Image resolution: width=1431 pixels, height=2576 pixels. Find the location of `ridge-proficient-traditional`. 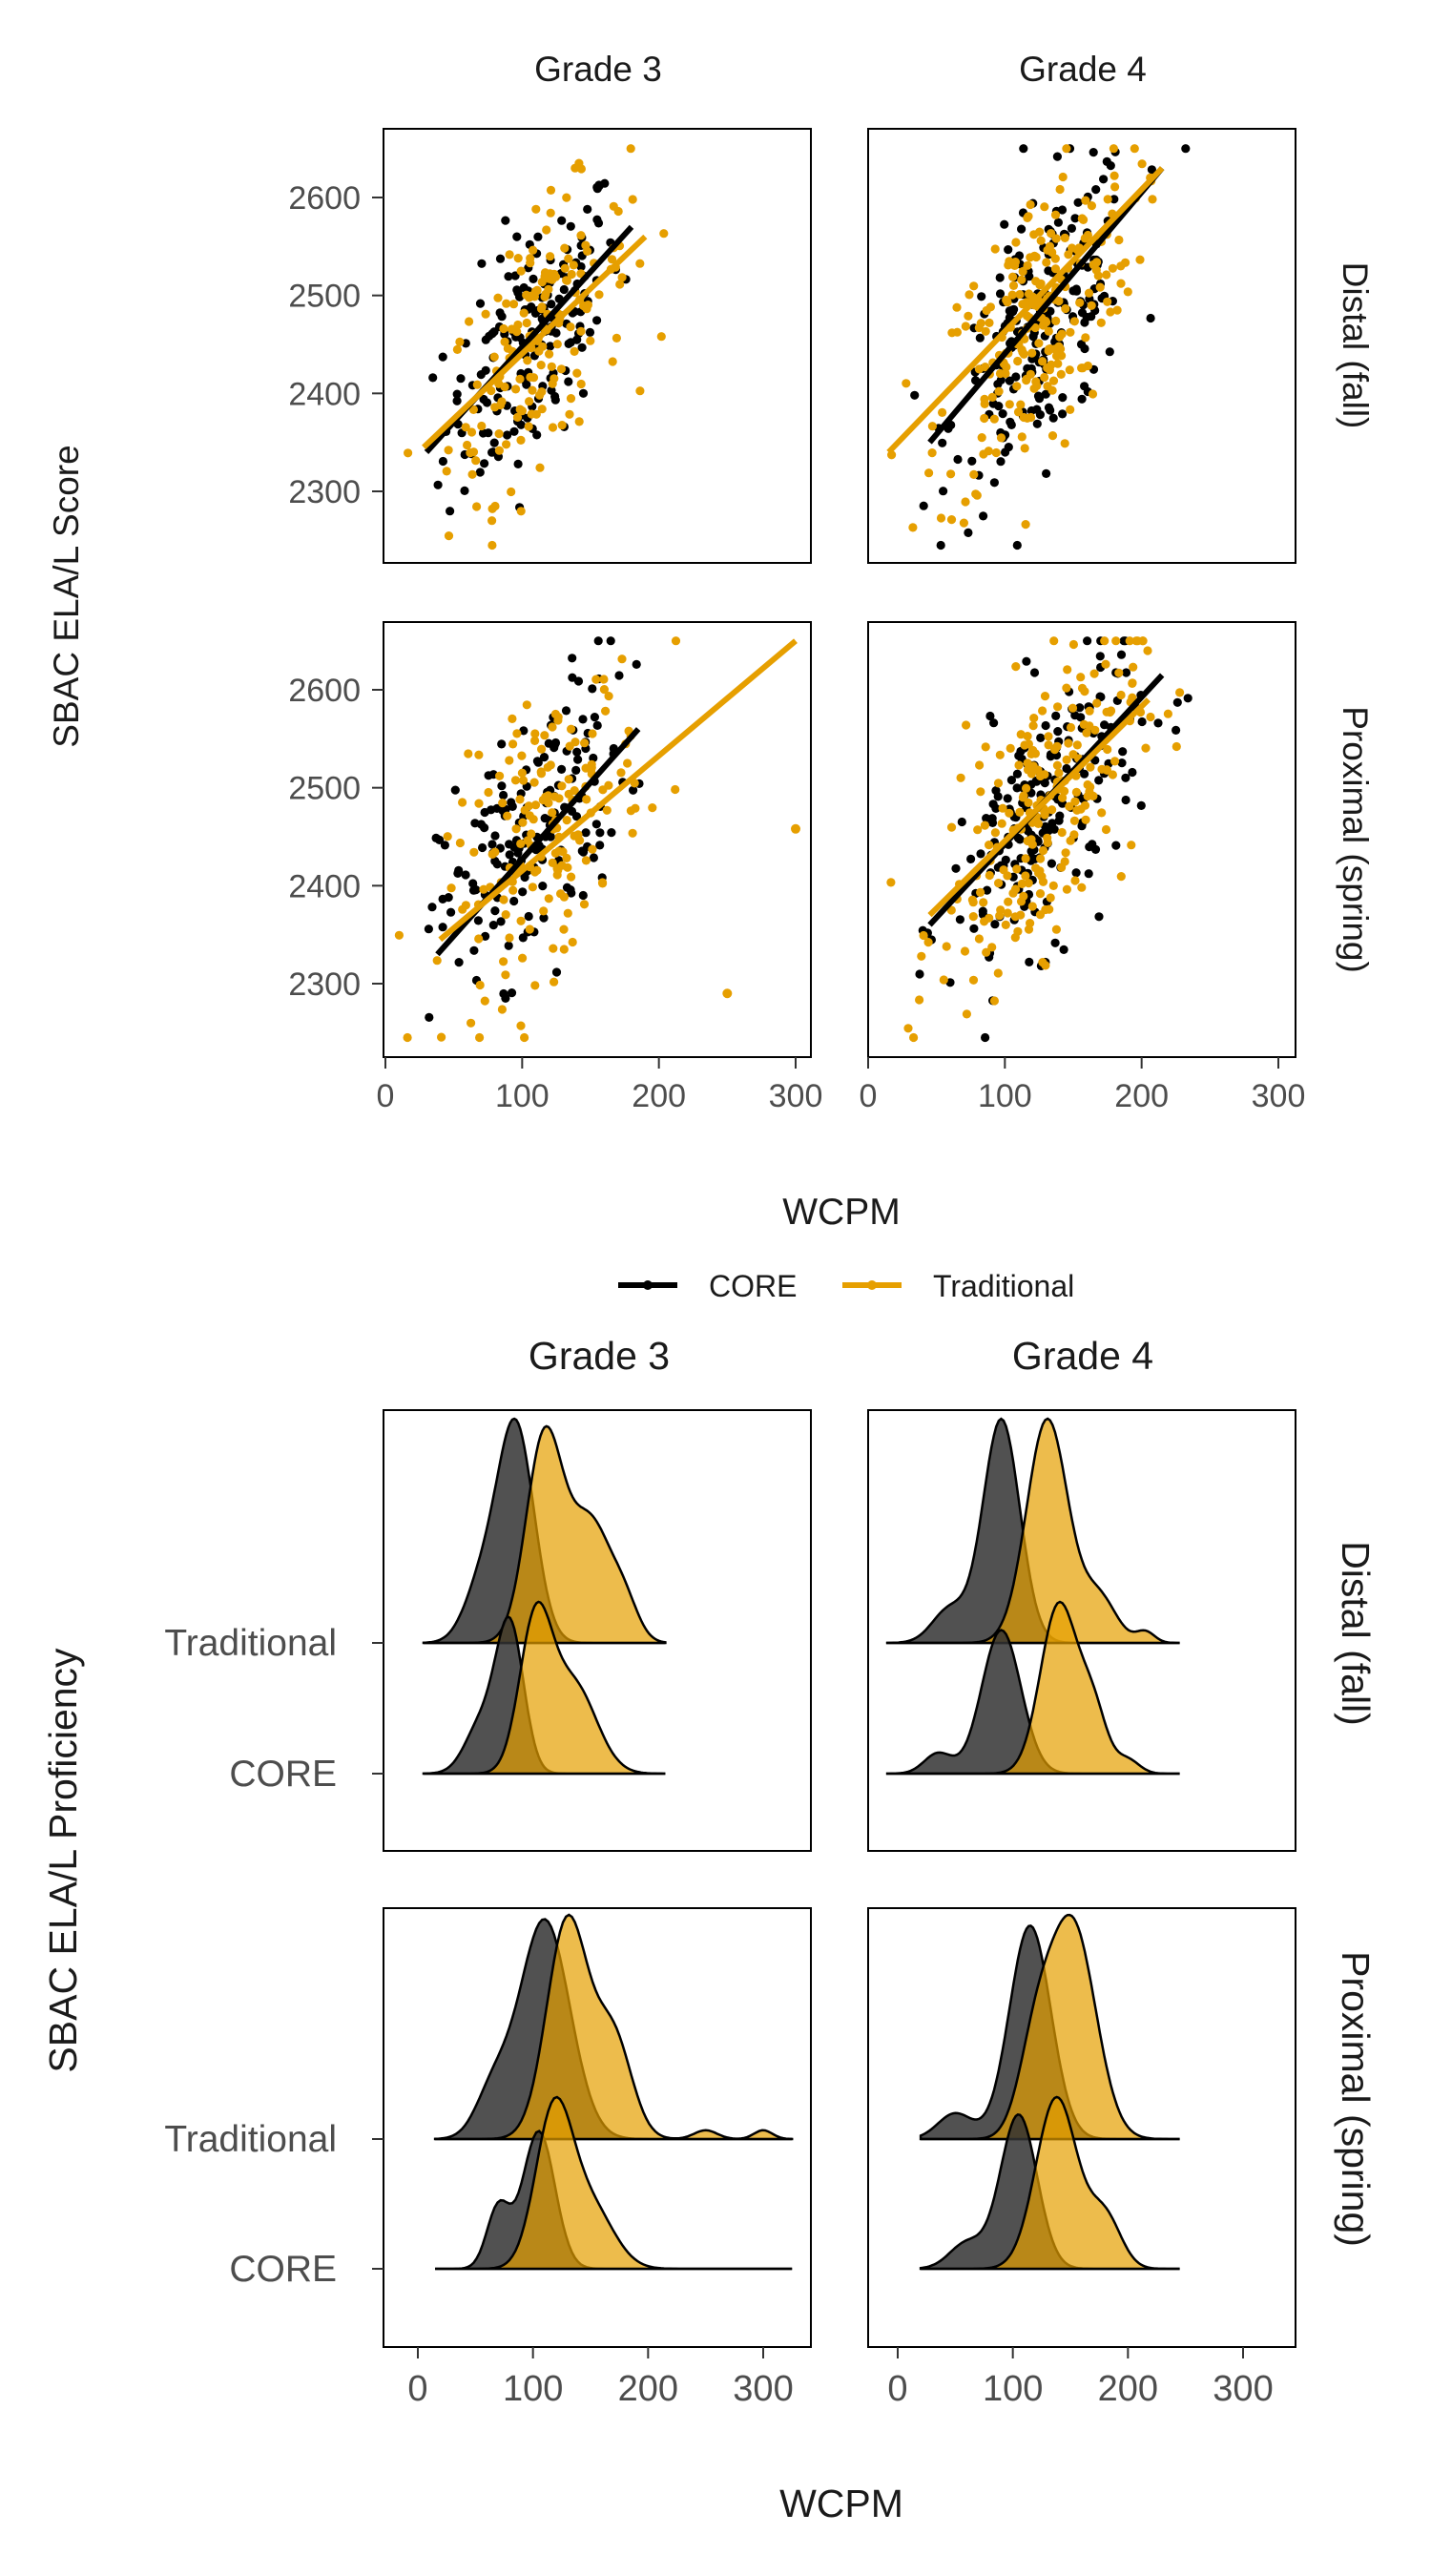

ridge-proficient-traditional is located at coordinates (1032, 1531).